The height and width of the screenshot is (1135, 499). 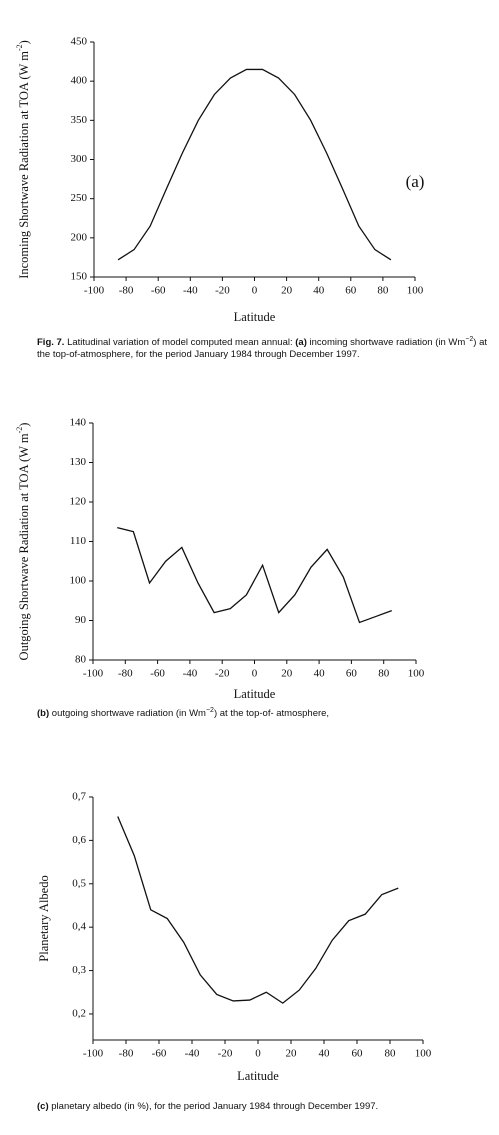 I want to click on y-tick-label: 80, so click(x=81, y=660).